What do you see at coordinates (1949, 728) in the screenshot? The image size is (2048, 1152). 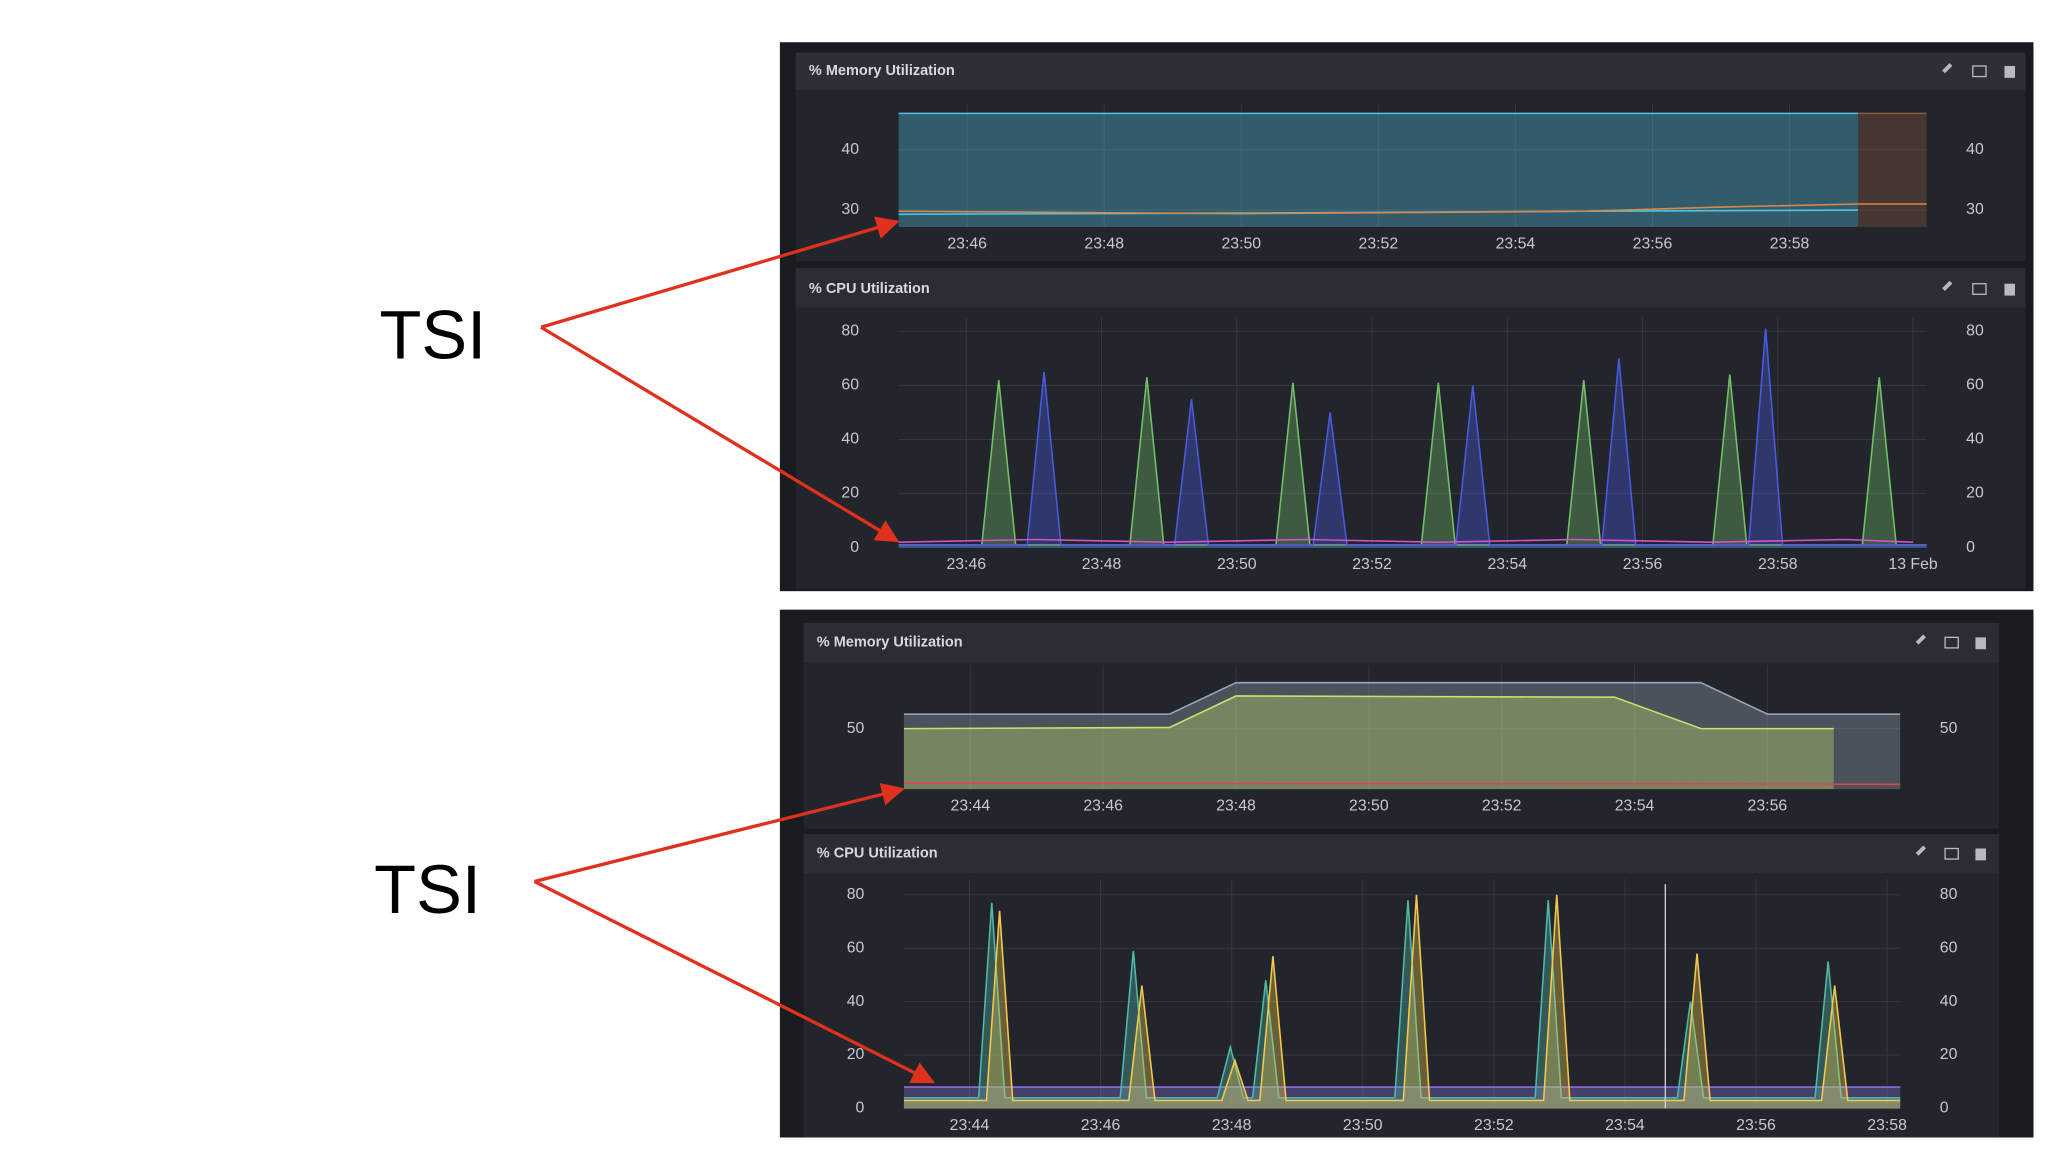 I see `y-tick-label-right: 50` at bounding box center [1949, 728].